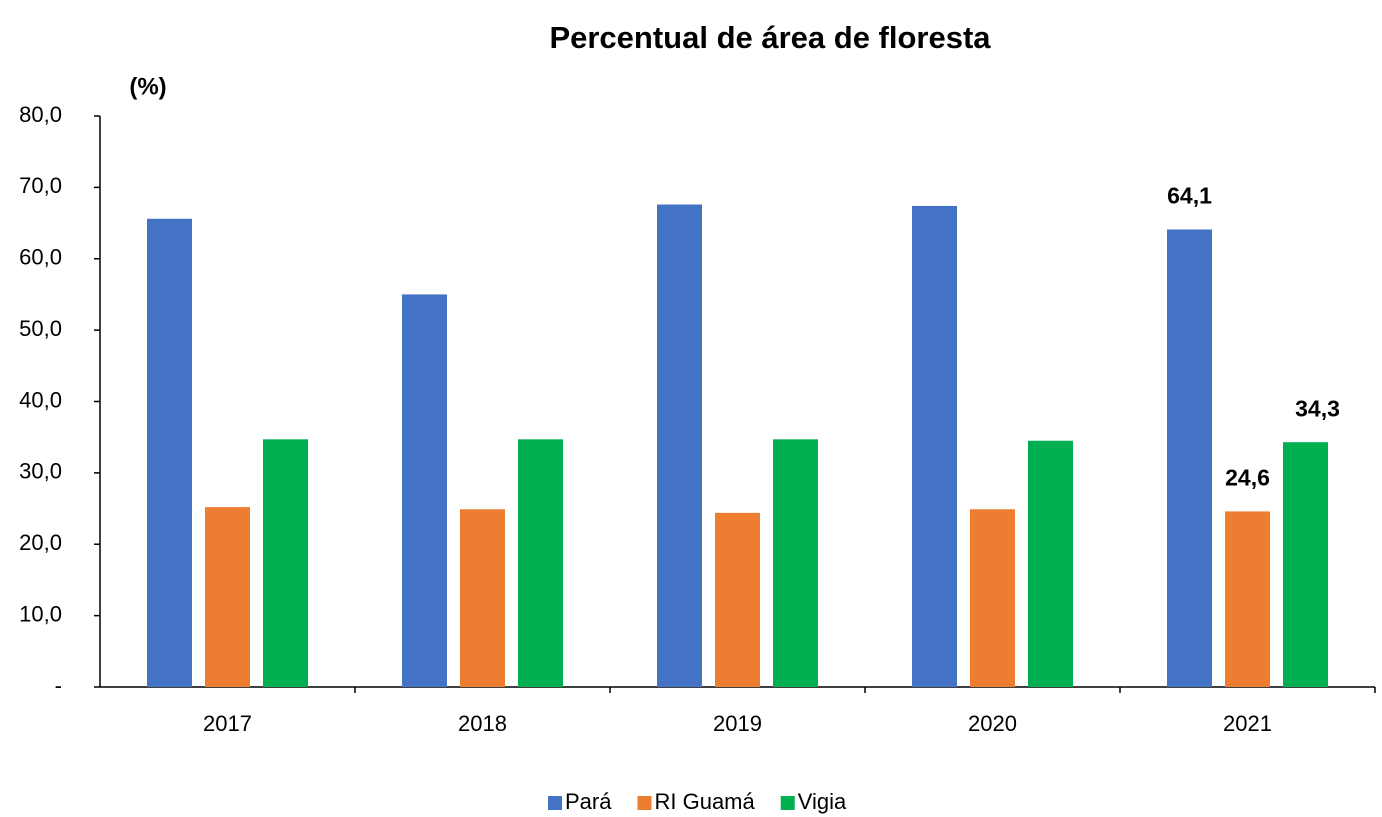  I want to click on y-tick-label: 50,0, so click(40, 328).